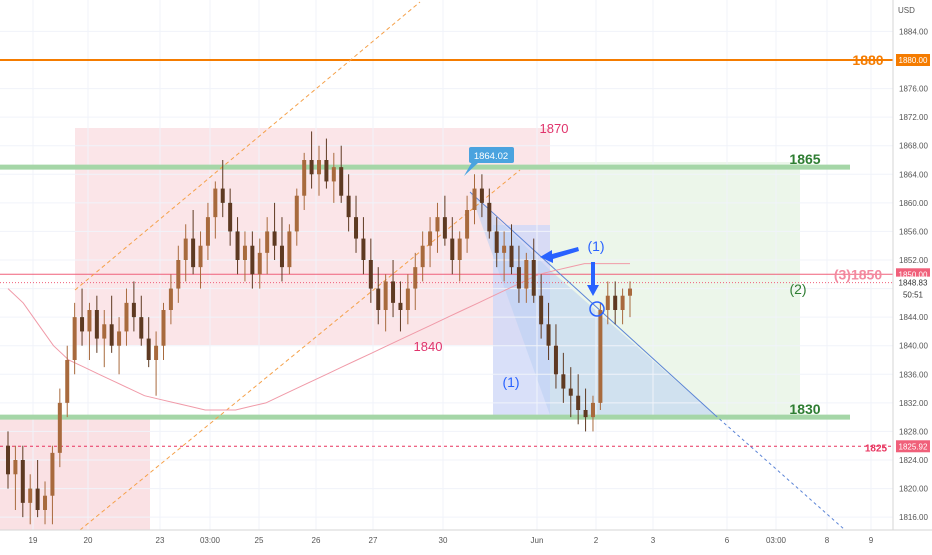  What do you see at coordinates (913, 294) in the screenshot?
I see `price-tag-label: 50:51` at bounding box center [913, 294].